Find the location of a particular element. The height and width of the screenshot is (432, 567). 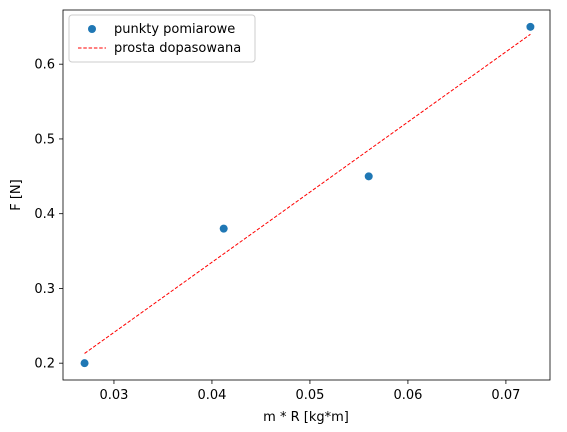

x-axis-label: m * R [kg*m] is located at coordinates (306, 417).